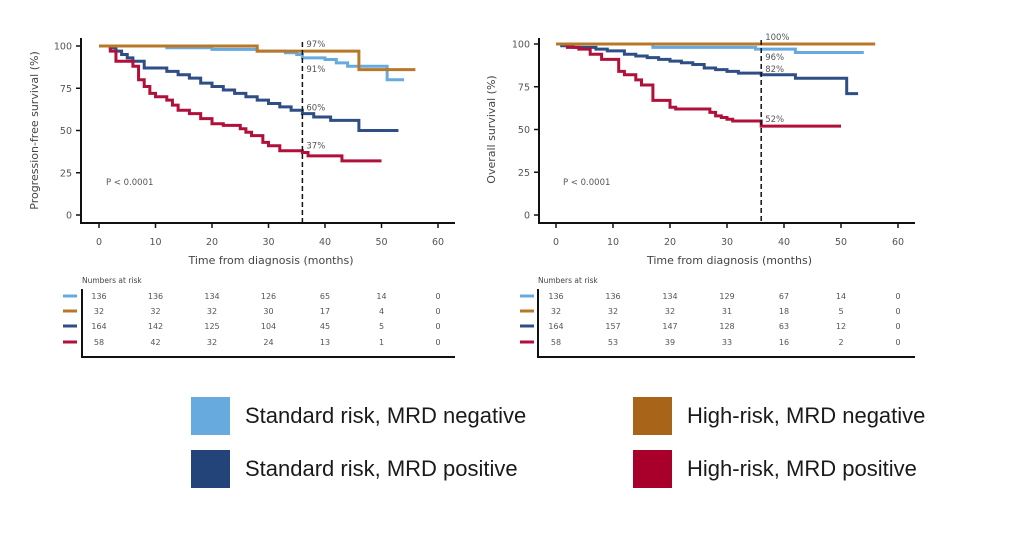  What do you see at coordinates (268, 296) in the screenshot?
I see `risk-table-cell: 126` at bounding box center [268, 296].